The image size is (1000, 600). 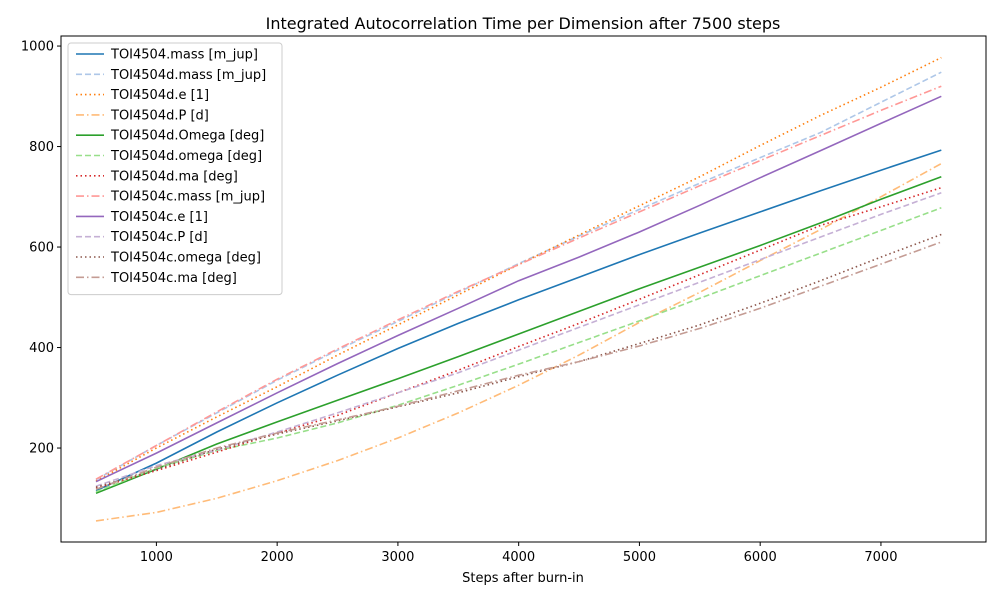 I want to click on legend-entry-label: TOI4504d.P [d], so click(x=159, y=115).